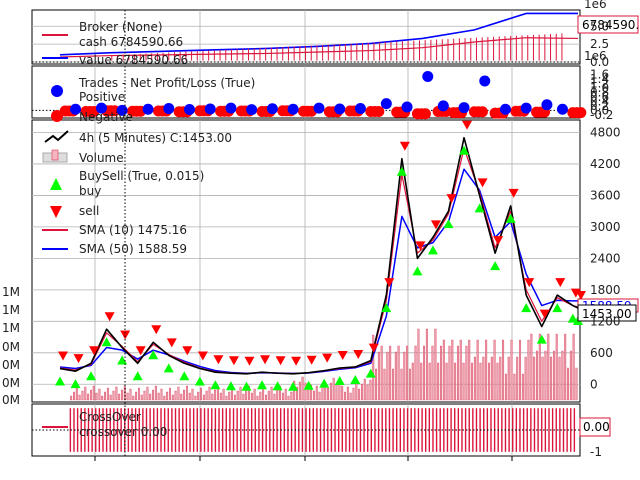 Image resolution: width=640 pixels, height=480 pixels. Describe the element at coordinates (607, 313) in the screenshot. I see `close-last-value-box` at that location.